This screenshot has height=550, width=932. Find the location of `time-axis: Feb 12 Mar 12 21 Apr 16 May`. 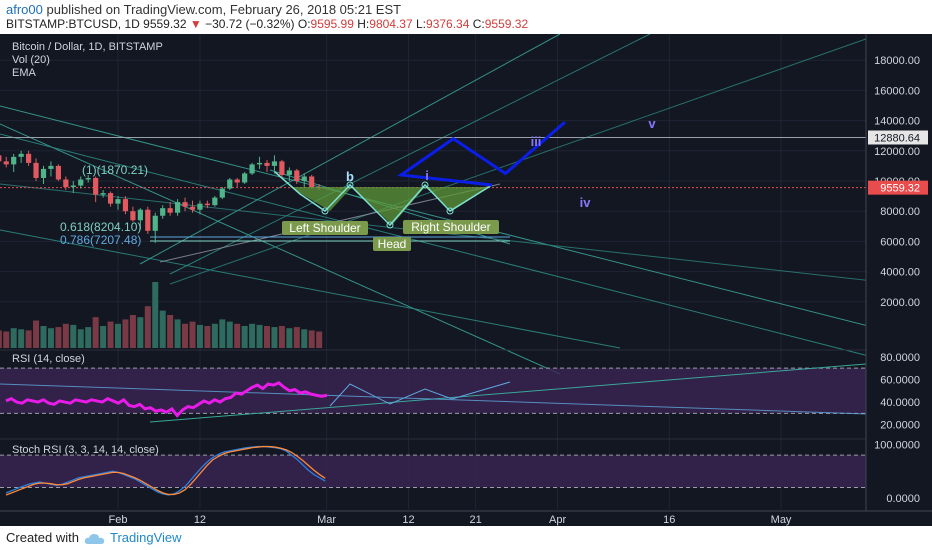

time-axis: Feb 12 Mar 12 21 Apr 16 May is located at coordinates (466, 518).